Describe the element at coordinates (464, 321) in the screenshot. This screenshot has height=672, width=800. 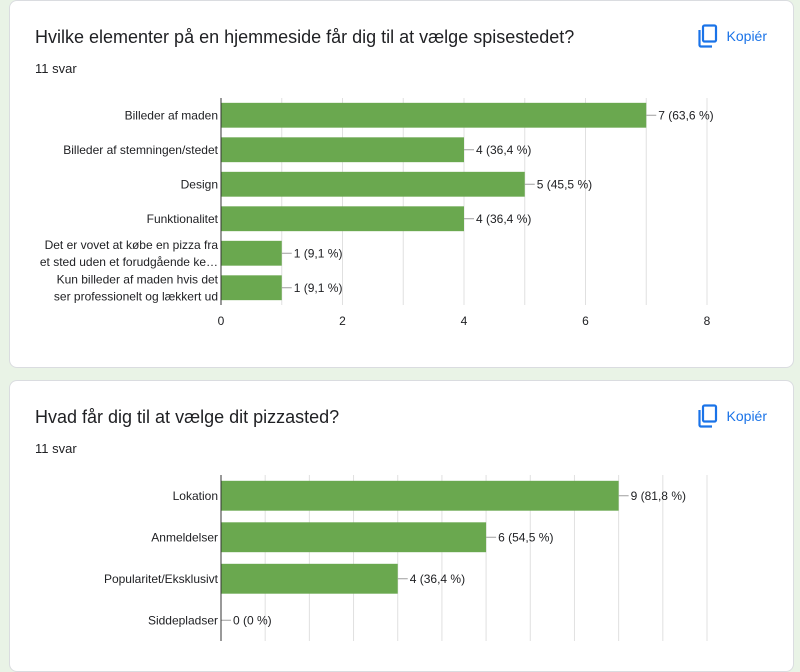
I see `x-tick-label: 4` at that location.